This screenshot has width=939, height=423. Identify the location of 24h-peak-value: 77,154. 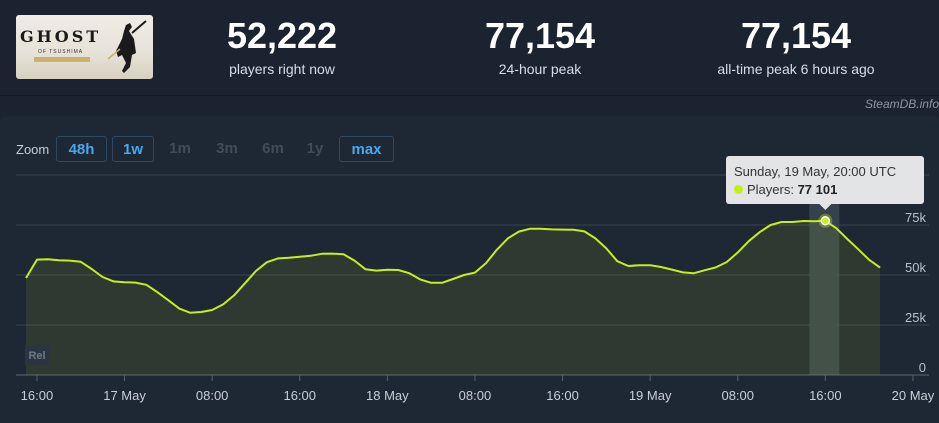
(540, 35).